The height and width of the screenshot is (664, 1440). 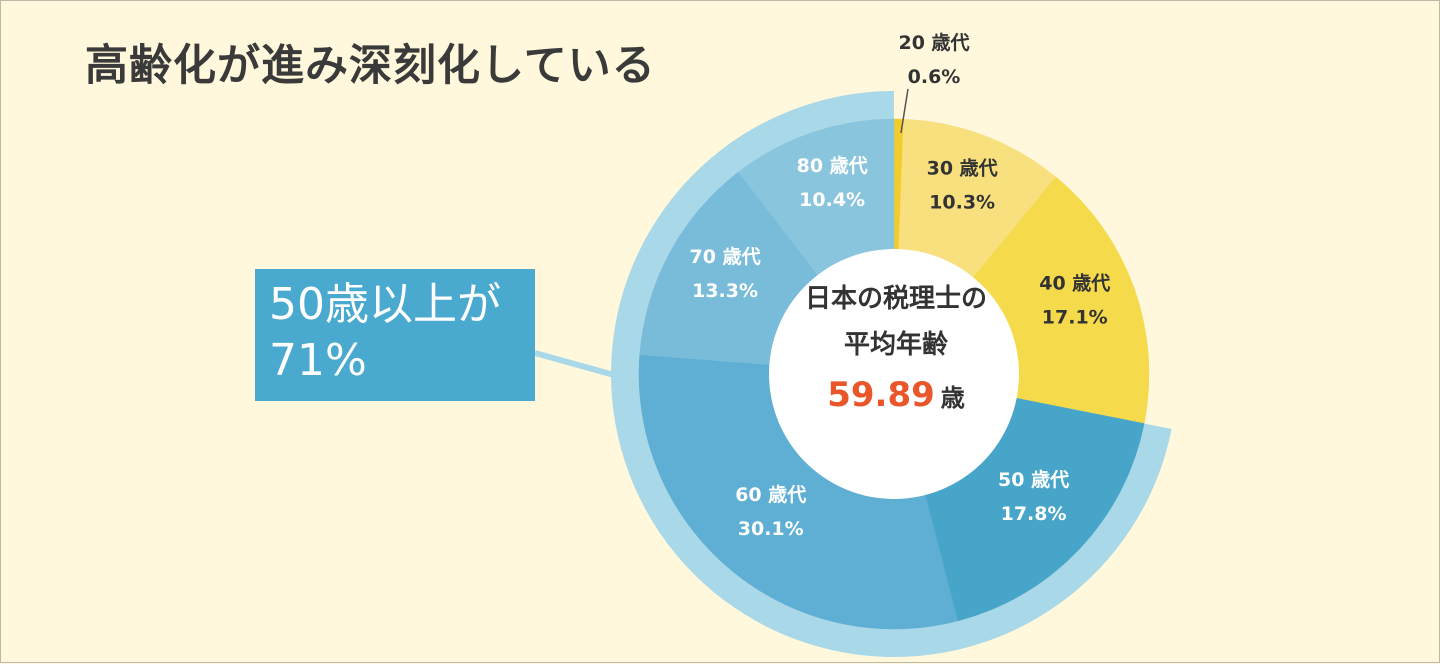 What do you see at coordinates (370, 66) in the screenshot?
I see `chart-title: 高齢化が進み深刻化している` at bounding box center [370, 66].